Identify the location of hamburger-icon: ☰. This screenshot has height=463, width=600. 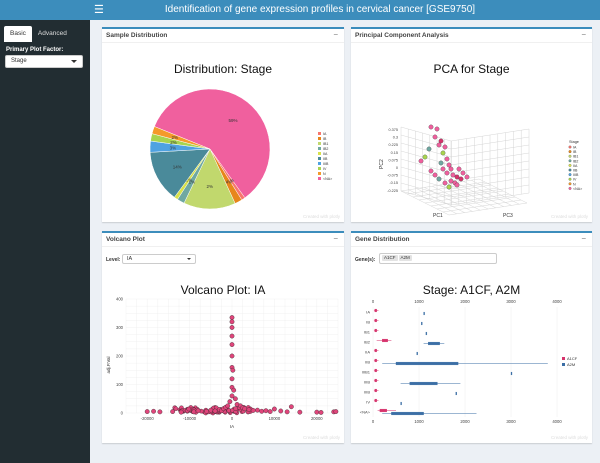
(99, 10).